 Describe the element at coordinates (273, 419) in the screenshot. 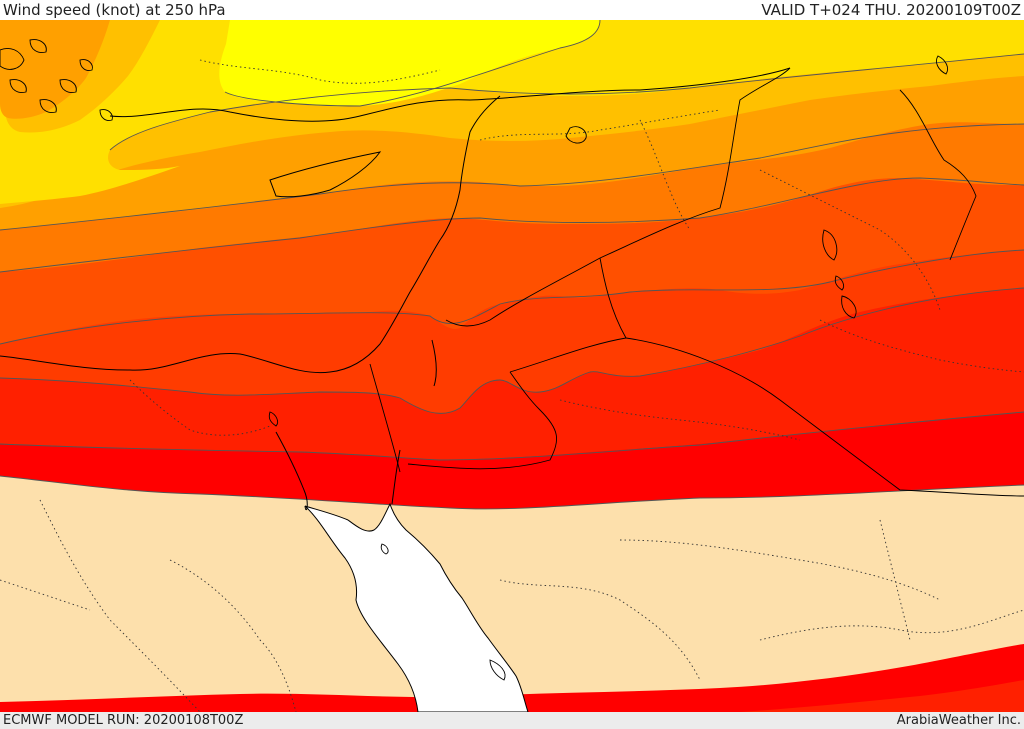

I see `lake-nasser` at that location.